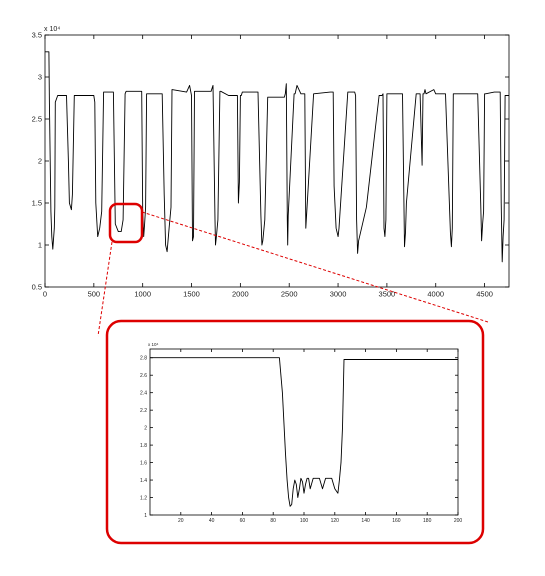 The width and height of the screenshot is (545, 576). What do you see at coordinates (289, 294) in the screenshot?
I see `x-tick-label: 2500` at bounding box center [289, 294].